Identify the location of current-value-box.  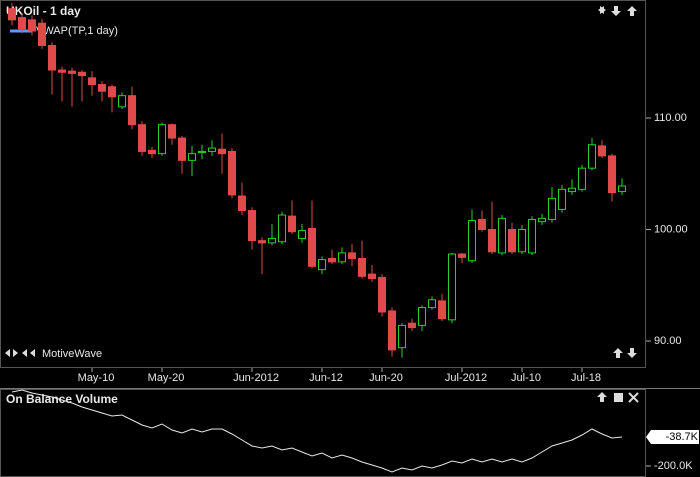
(672, 436).